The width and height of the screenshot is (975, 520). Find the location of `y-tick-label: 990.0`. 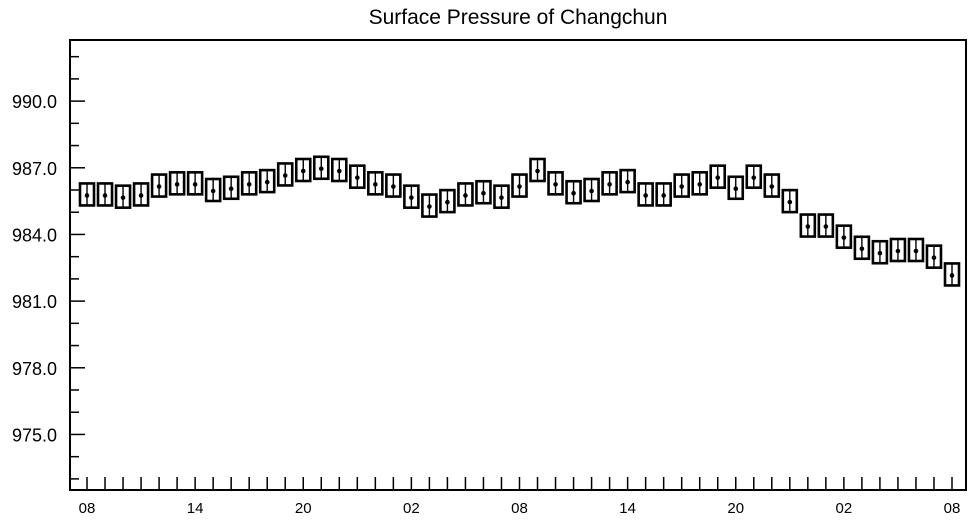

y-tick-label: 990.0 is located at coordinates (34, 102).